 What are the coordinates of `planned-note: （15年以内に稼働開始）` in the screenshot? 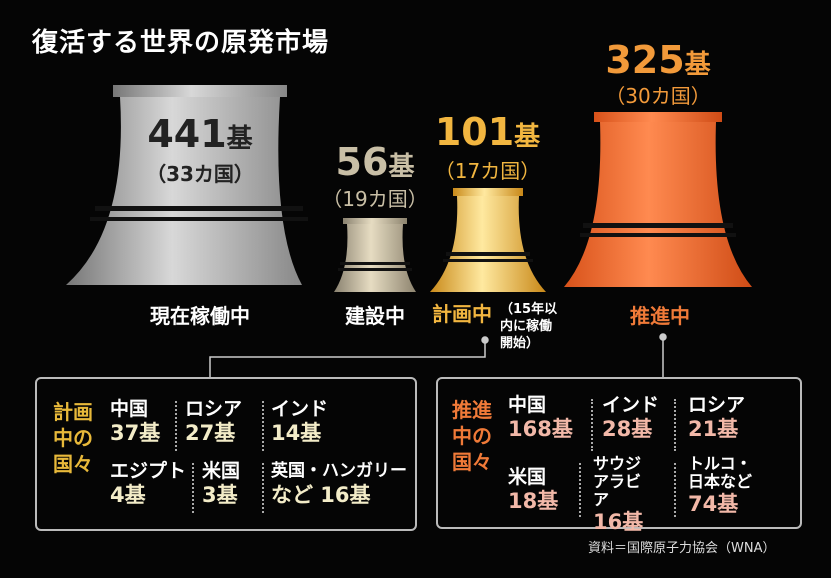 It's located at (529, 326).